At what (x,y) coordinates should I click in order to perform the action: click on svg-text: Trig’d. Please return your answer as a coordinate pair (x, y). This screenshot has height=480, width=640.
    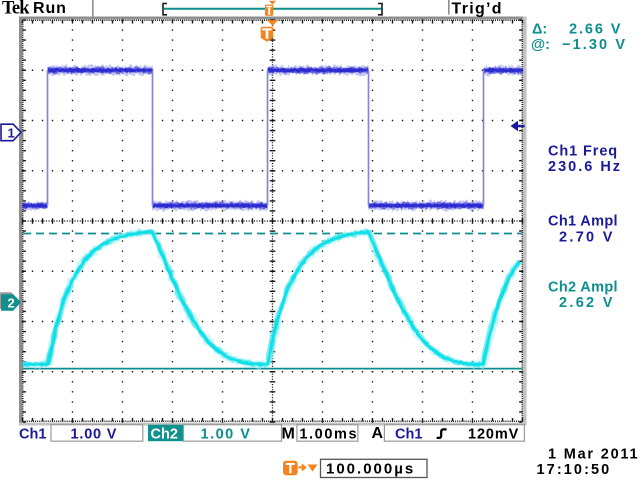
    Looking at the image, I should click on (477, 9).